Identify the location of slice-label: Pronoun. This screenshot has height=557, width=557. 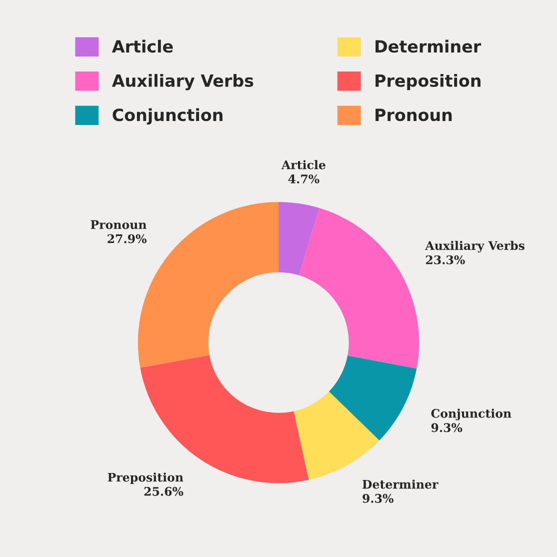
(118, 225).